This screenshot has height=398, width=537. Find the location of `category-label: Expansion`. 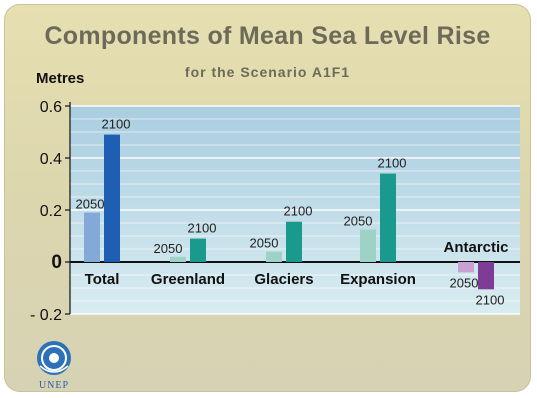

category-label: Expansion is located at coordinates (378, 279).